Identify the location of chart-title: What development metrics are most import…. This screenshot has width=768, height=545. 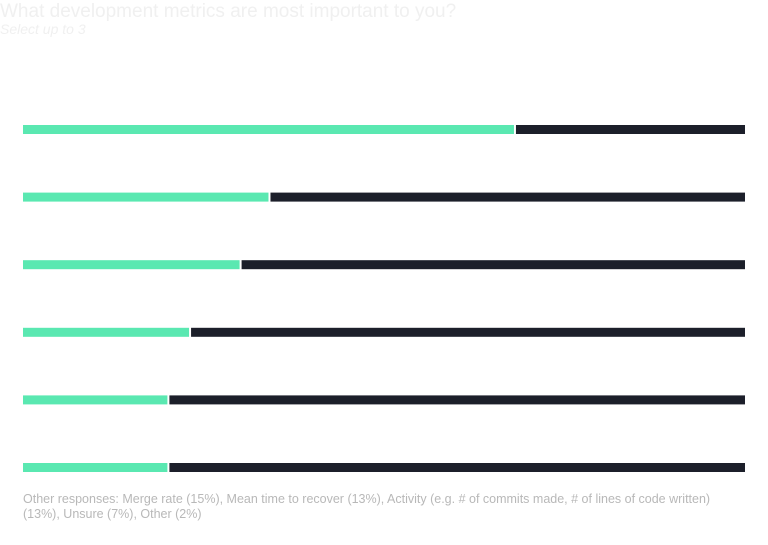
(228, 11).